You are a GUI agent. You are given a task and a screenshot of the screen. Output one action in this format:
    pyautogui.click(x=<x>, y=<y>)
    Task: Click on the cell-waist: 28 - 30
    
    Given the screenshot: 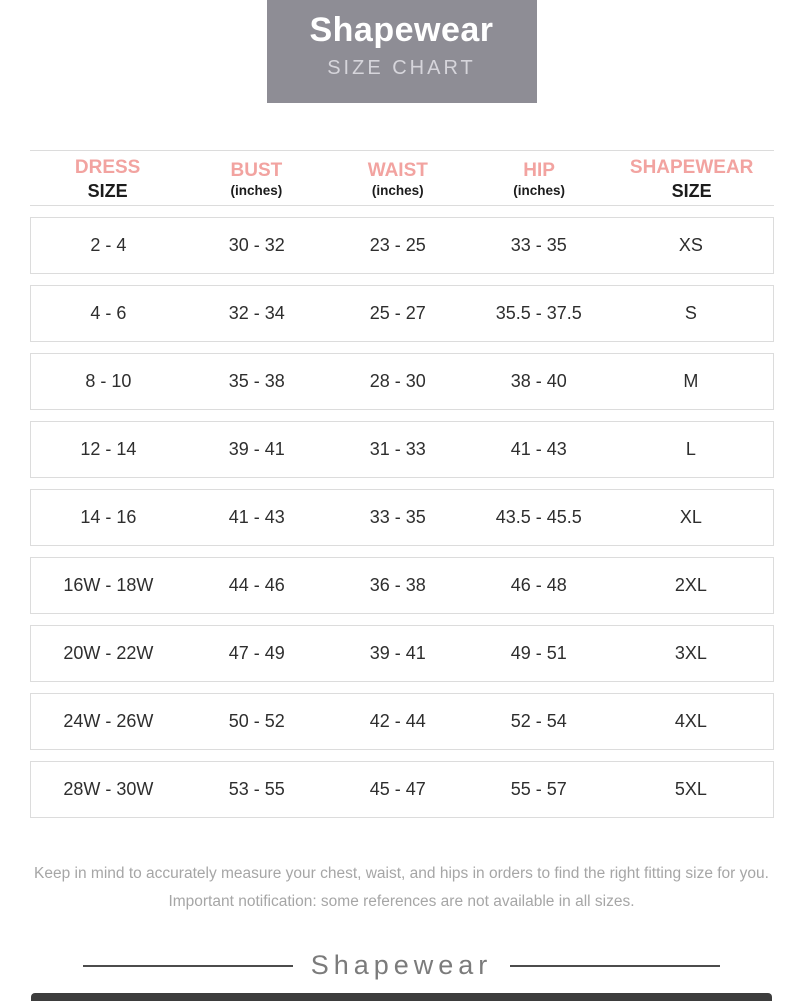 What is the action you would take?
    pyautogui.click(x=397, y=381)
    